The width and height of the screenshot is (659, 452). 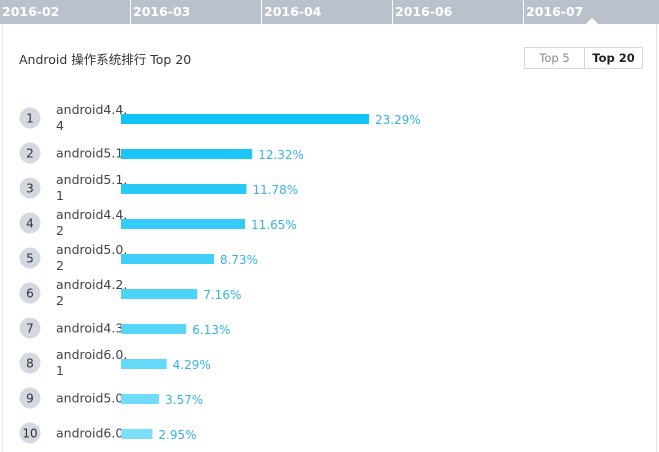 What do you see at coordinates (458, 12) in the screenshot?
I see `tab-2016-06: 2016-06` at bounding box center [458, 12].